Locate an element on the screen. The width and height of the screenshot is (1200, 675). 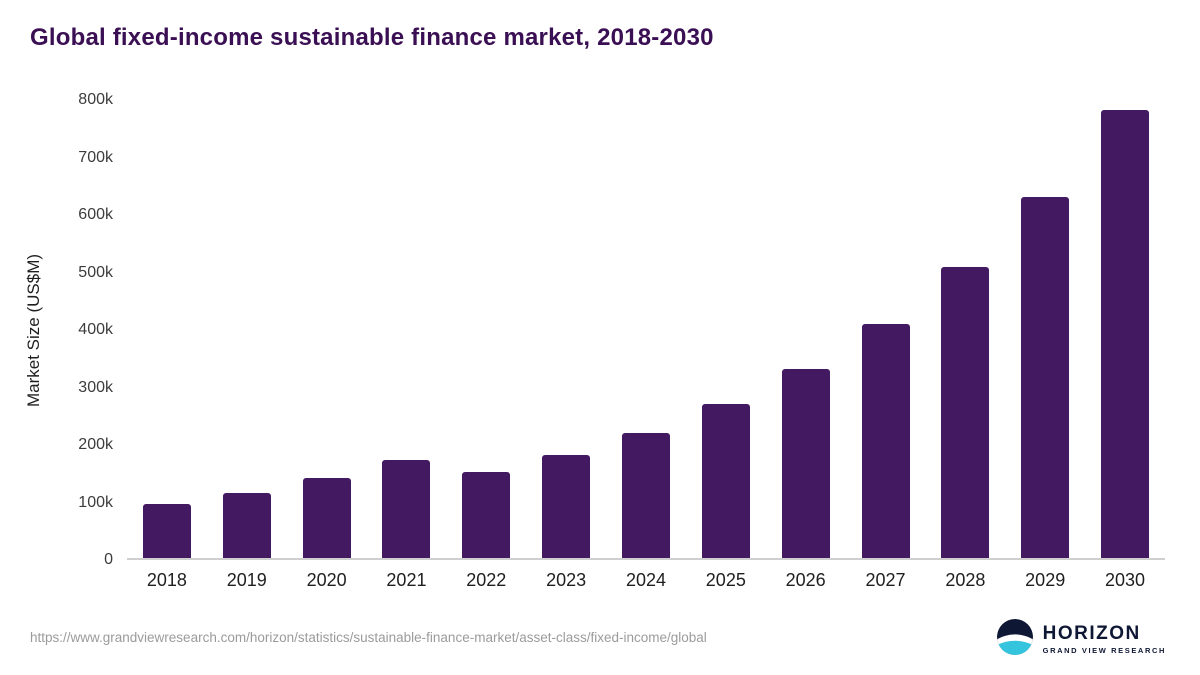
bar-2027 is located at coordinates (885, 441).